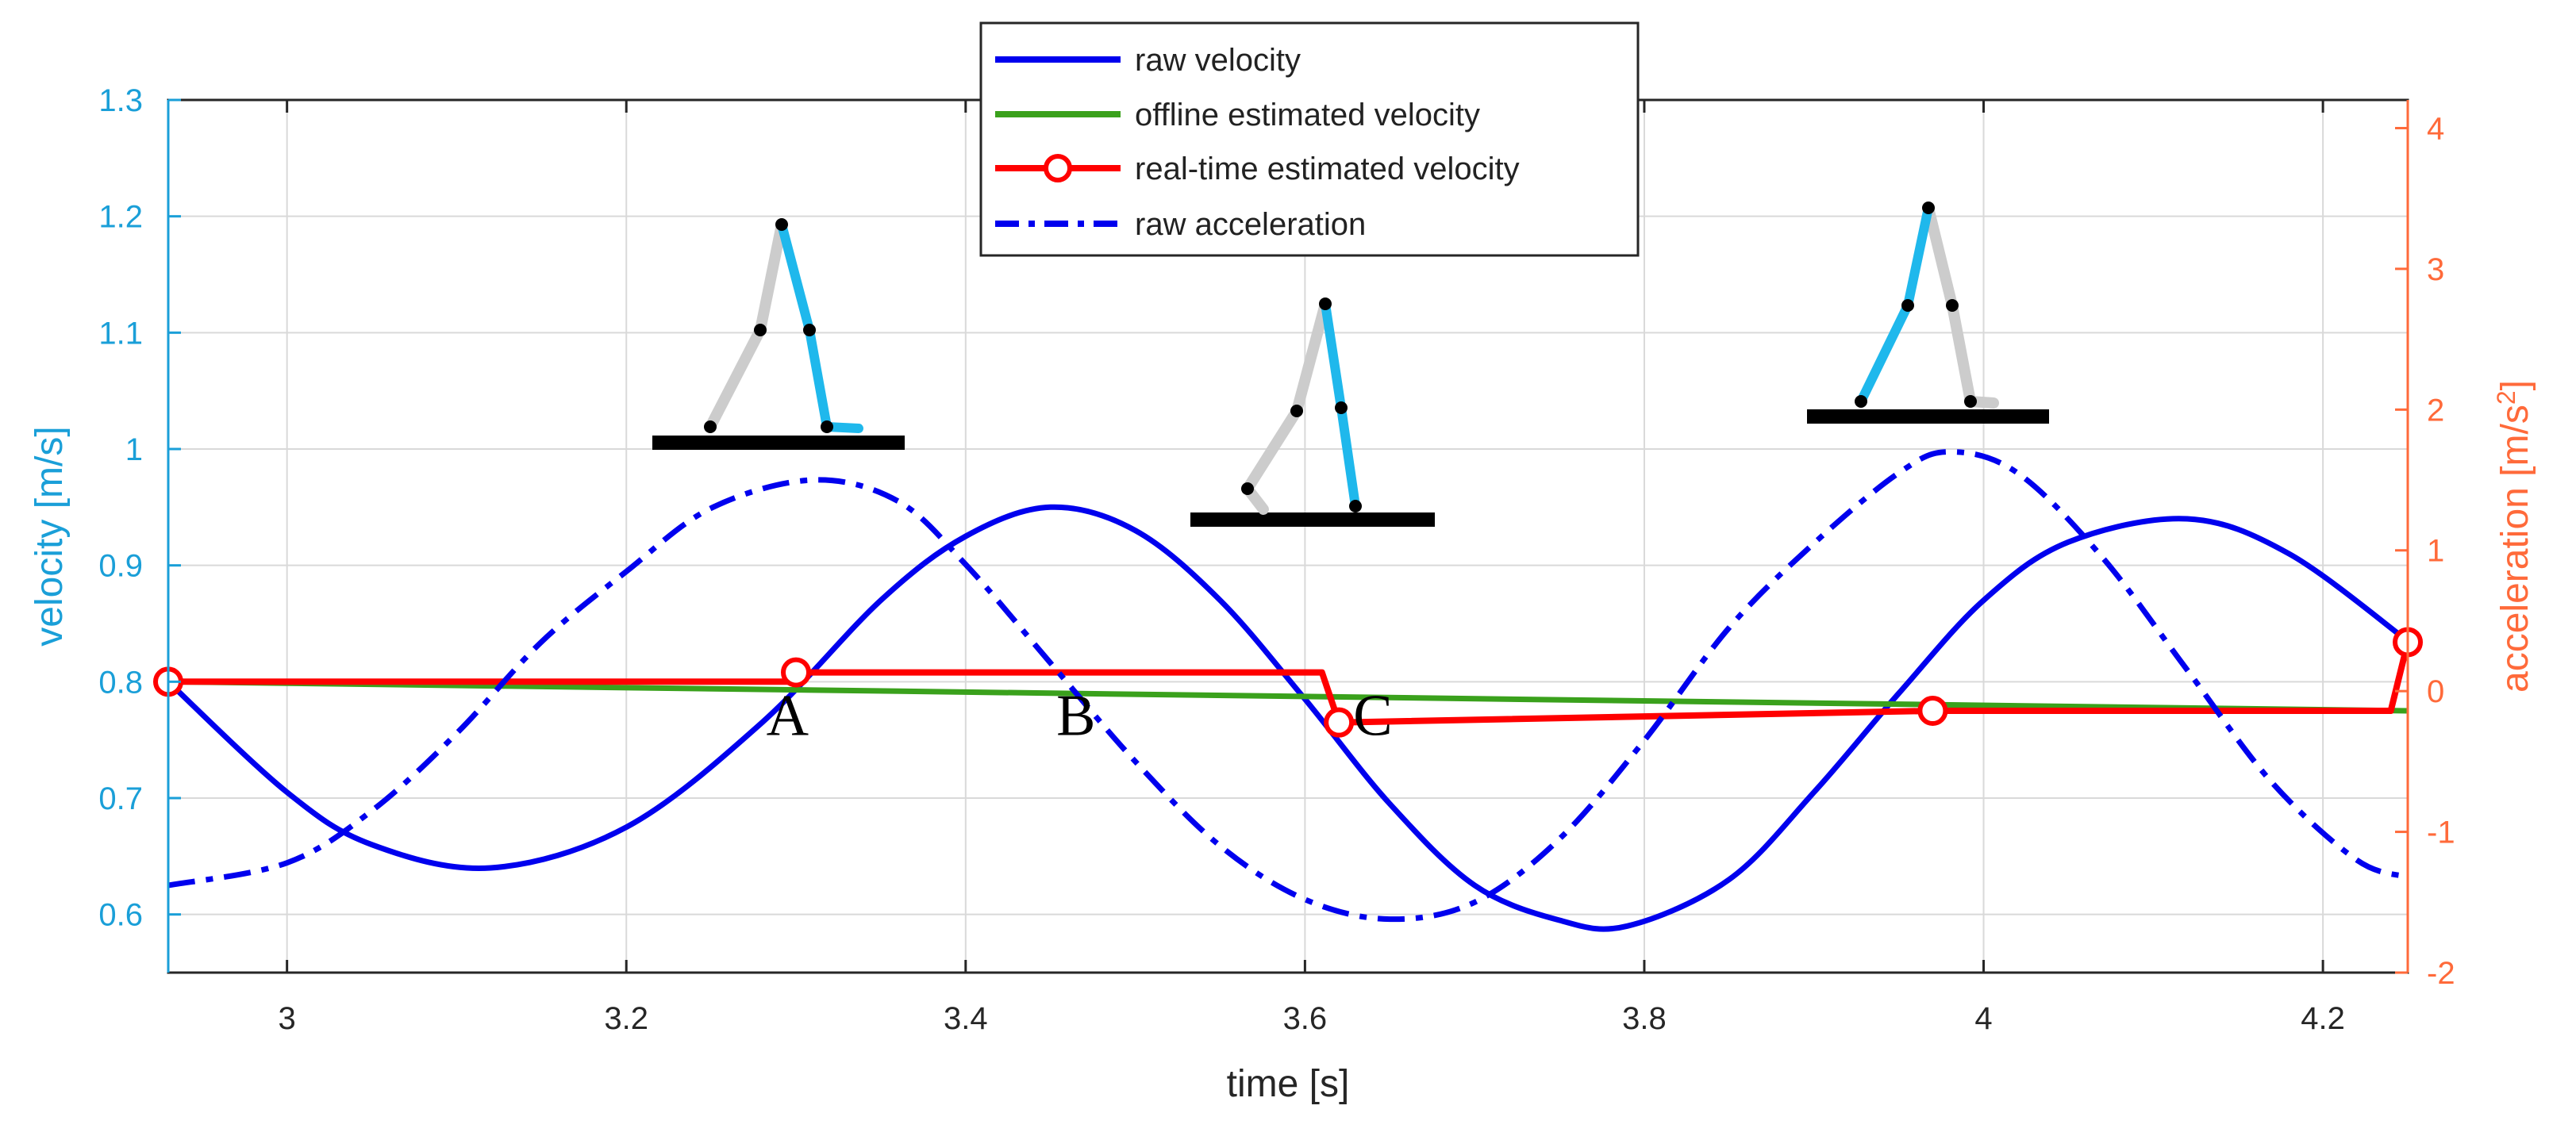  I want to click on x-tick-label-4: 3.8, so click(1644, 1018).